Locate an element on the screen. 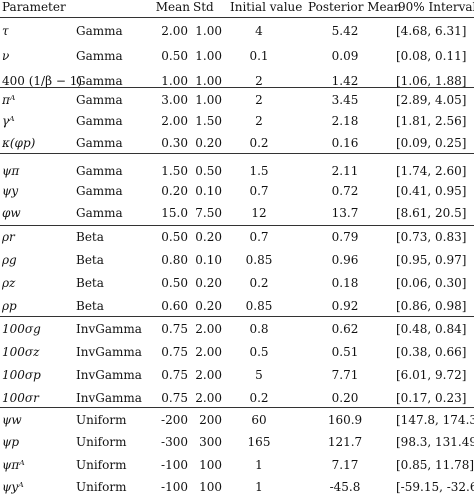 Image resolution: width=474 pixels, height=499 pixels. header-mean: Mean is located at coordinates (172, 7).